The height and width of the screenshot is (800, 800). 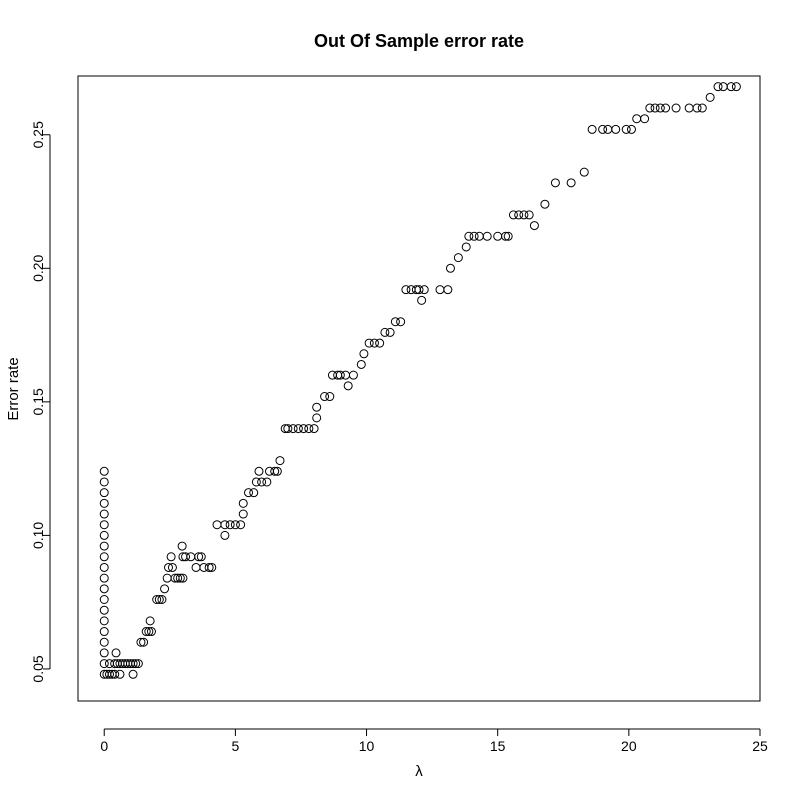 I want to click on y-axis-label: Error rate, so click(x=13, y=388).